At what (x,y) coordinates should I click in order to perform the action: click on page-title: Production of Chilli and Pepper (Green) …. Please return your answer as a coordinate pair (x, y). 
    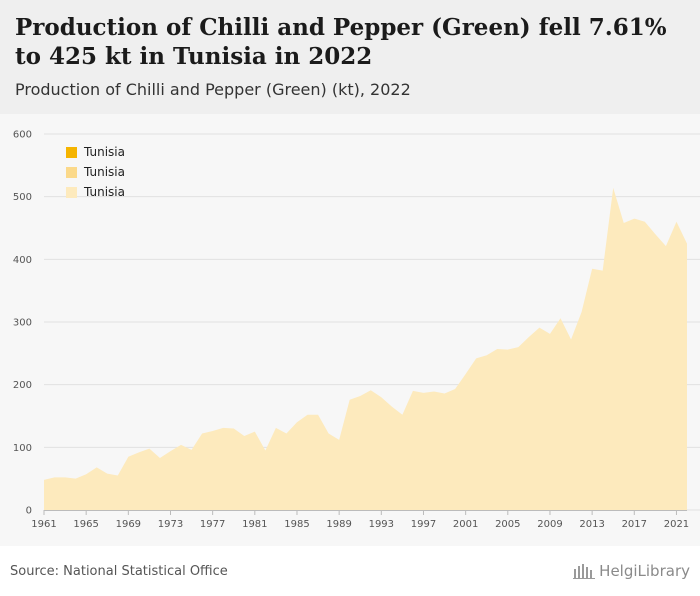
    Looking at the image, I should click on (341, 42).